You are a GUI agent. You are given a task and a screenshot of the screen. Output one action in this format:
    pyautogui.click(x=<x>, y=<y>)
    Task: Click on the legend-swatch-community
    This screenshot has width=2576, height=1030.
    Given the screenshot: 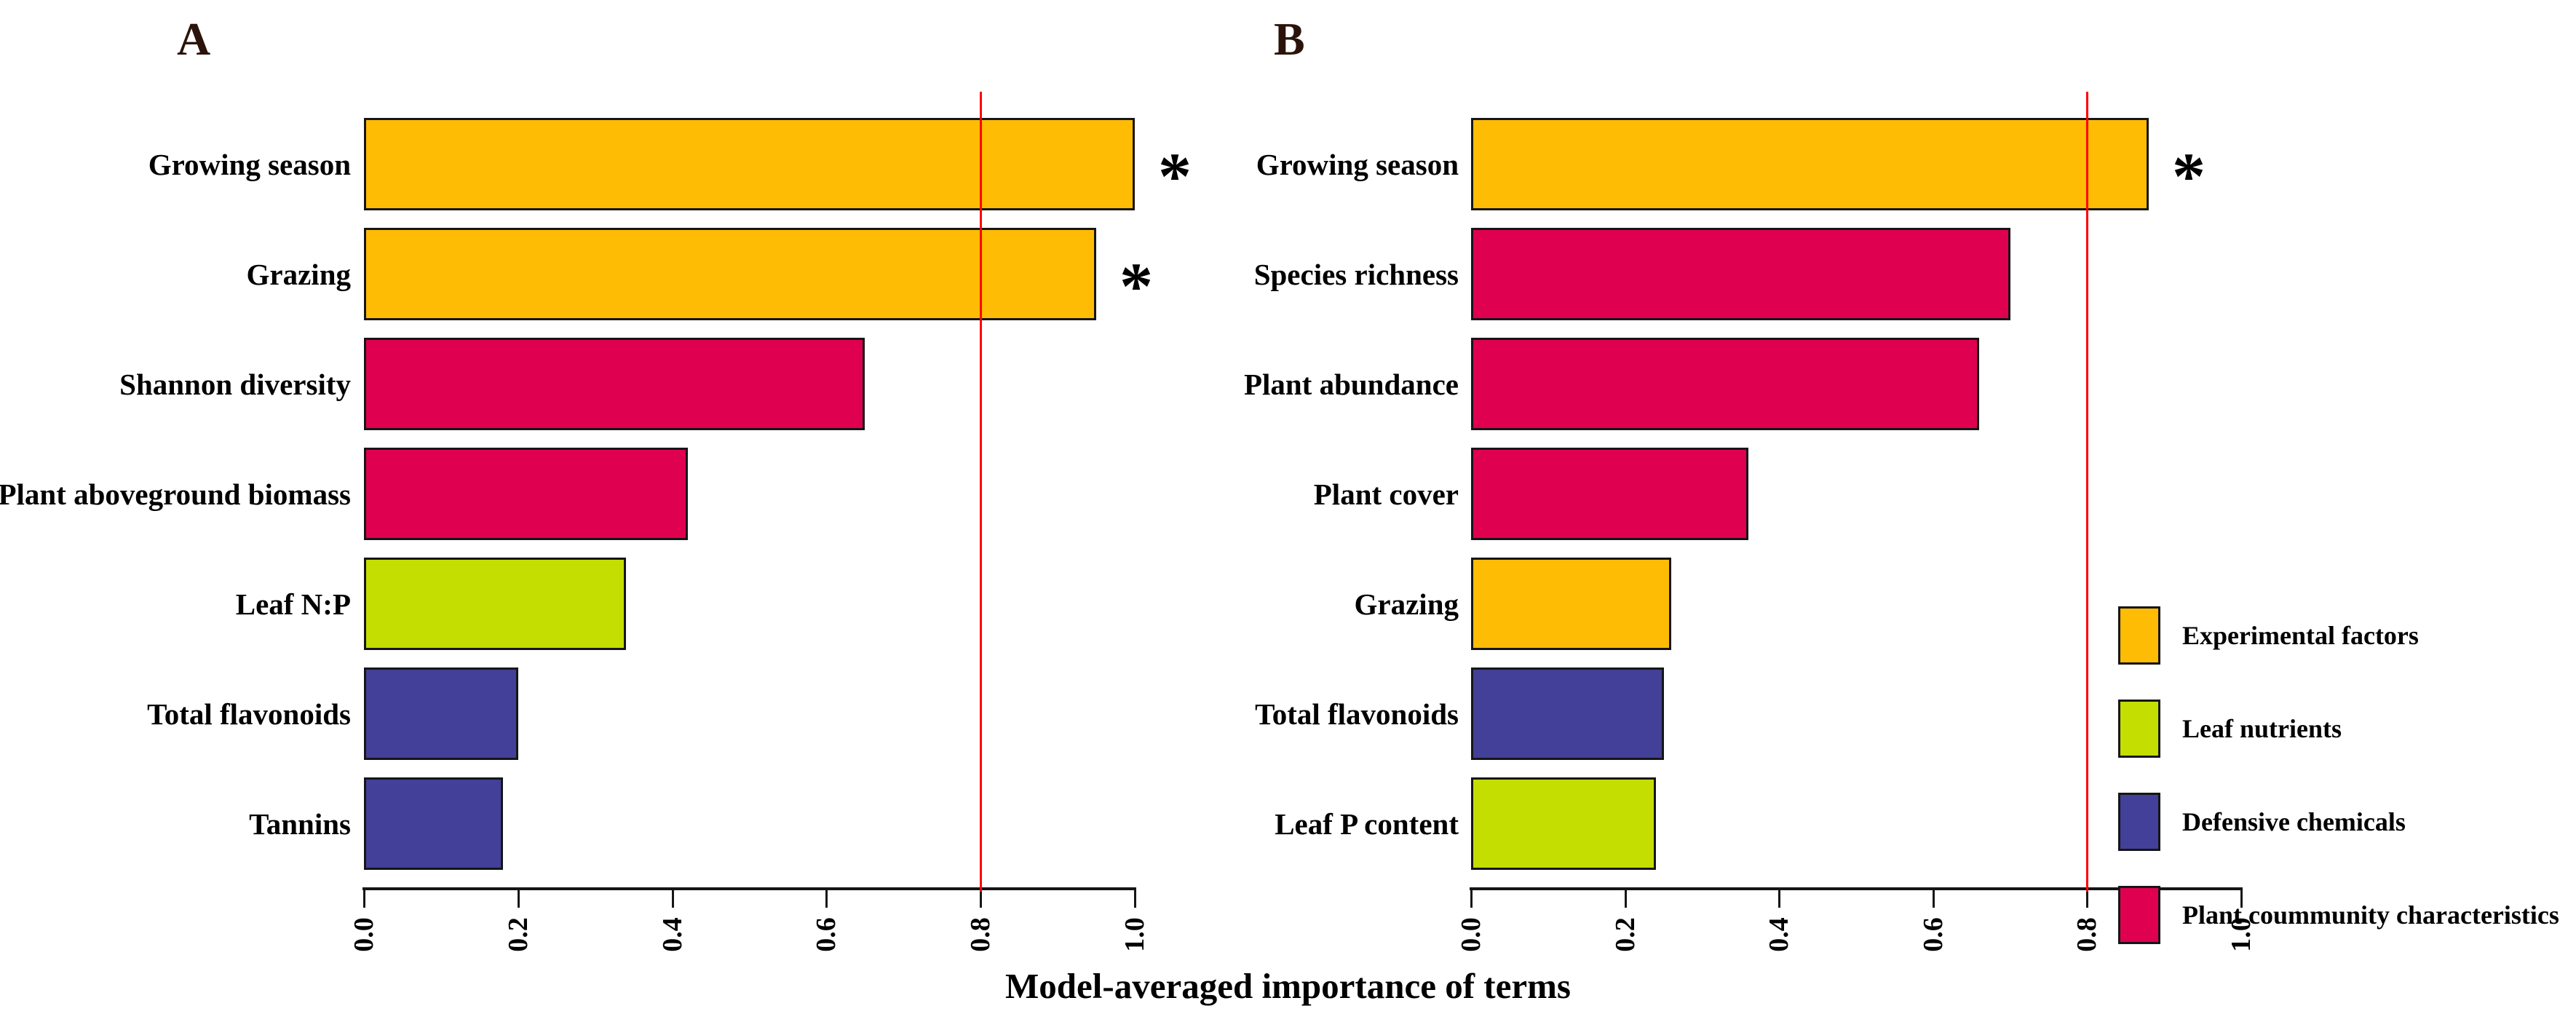 What is the action you would take?
    pyautogui.click(x=2139, y=915)
    